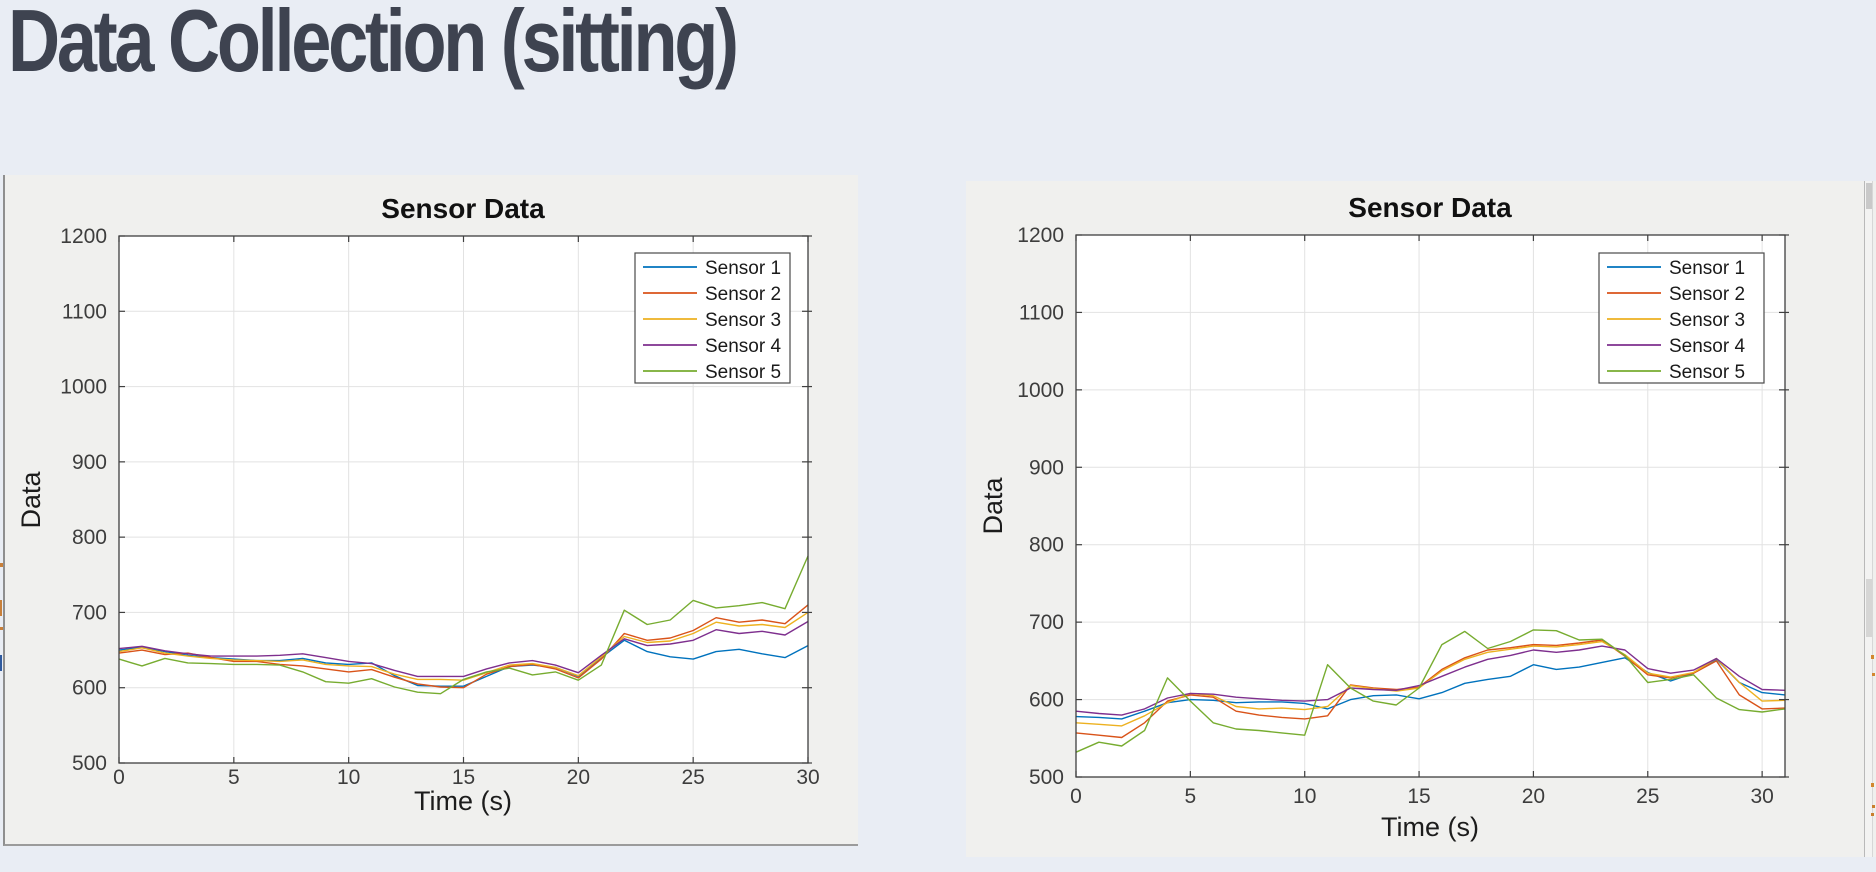 Image resolution: width=1876 pixels, height=872 pixels. Describe the element at coordinates (1868, 519) in the screenshot. I see `vertical-scrollbar` at that location.